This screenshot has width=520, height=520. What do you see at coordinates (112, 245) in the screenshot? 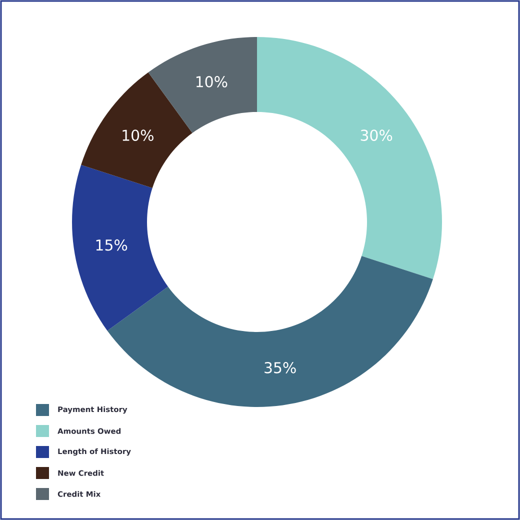
I see `data-label: 15%` at bounding box center [112, 245].